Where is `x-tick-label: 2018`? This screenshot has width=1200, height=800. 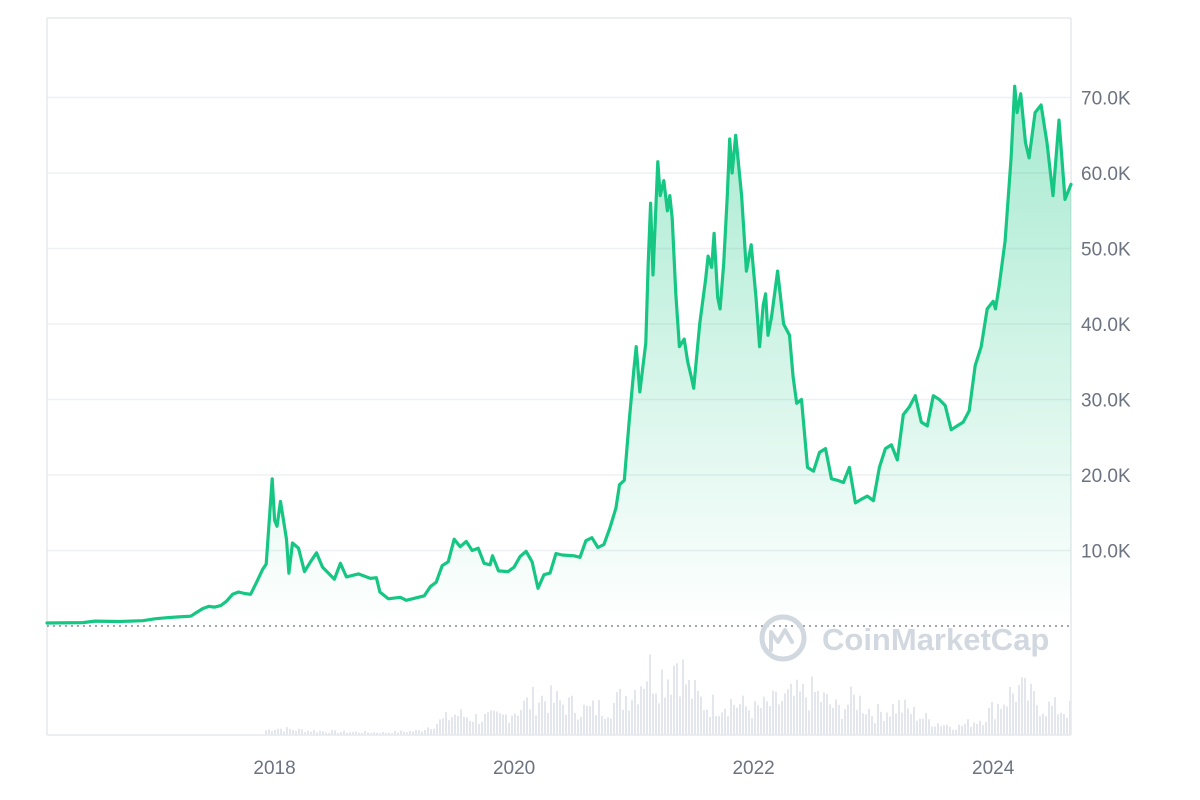 x-tick-label: 2018 is located at coordinates (274, 768).